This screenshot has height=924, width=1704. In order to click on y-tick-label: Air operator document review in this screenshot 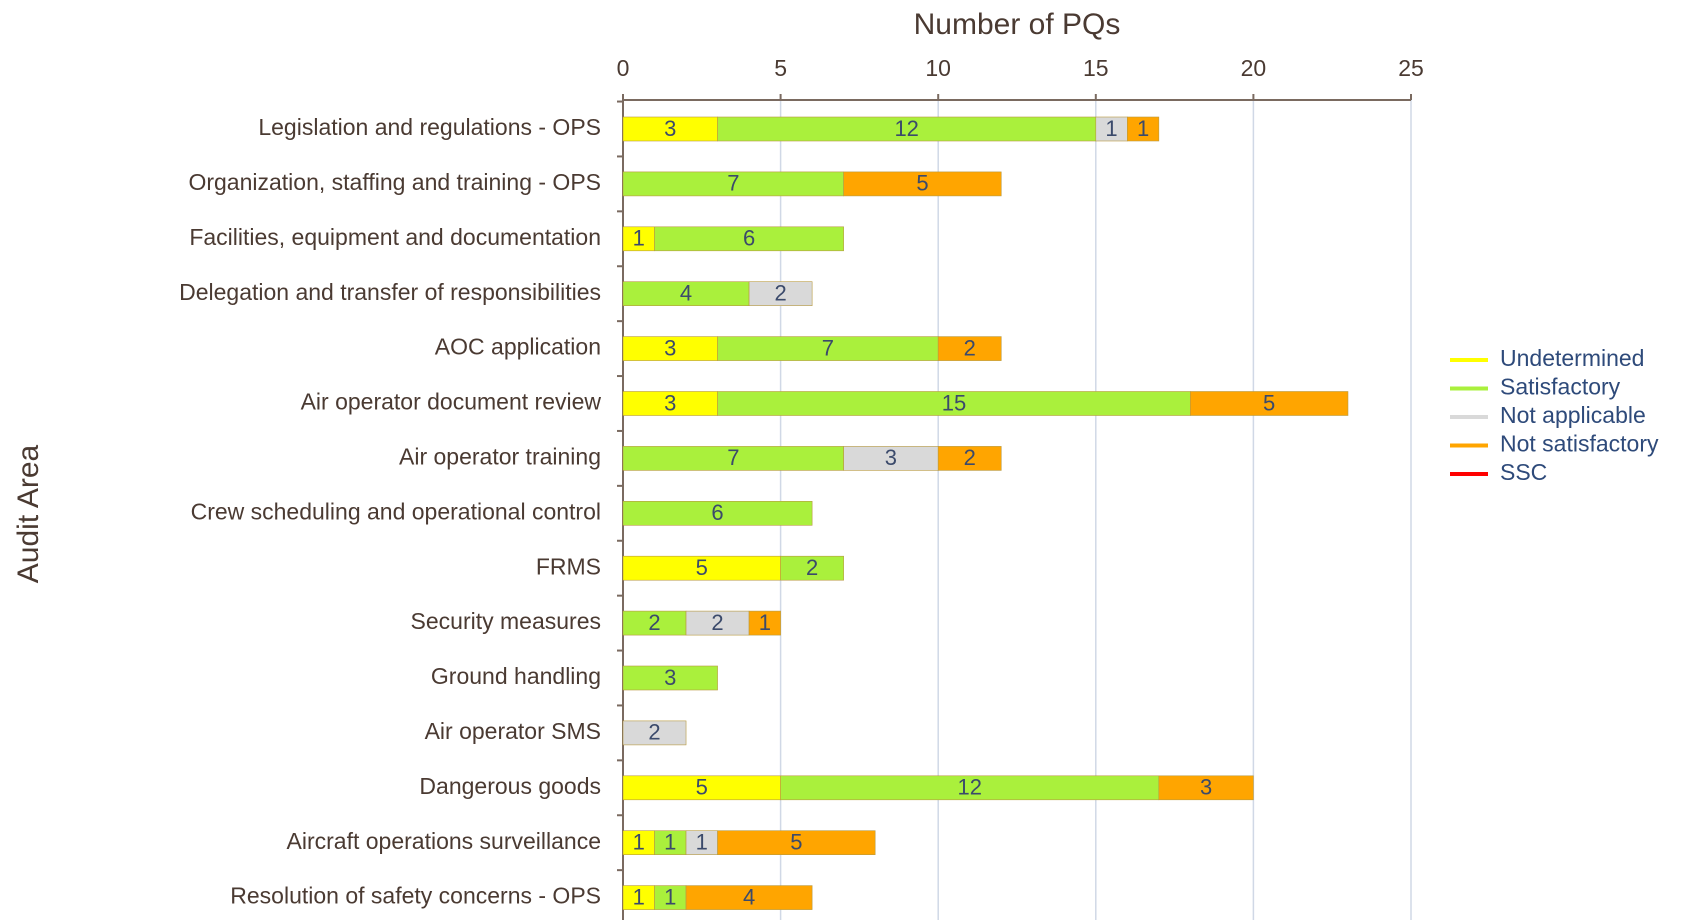, I will do `click(451, 402)`.